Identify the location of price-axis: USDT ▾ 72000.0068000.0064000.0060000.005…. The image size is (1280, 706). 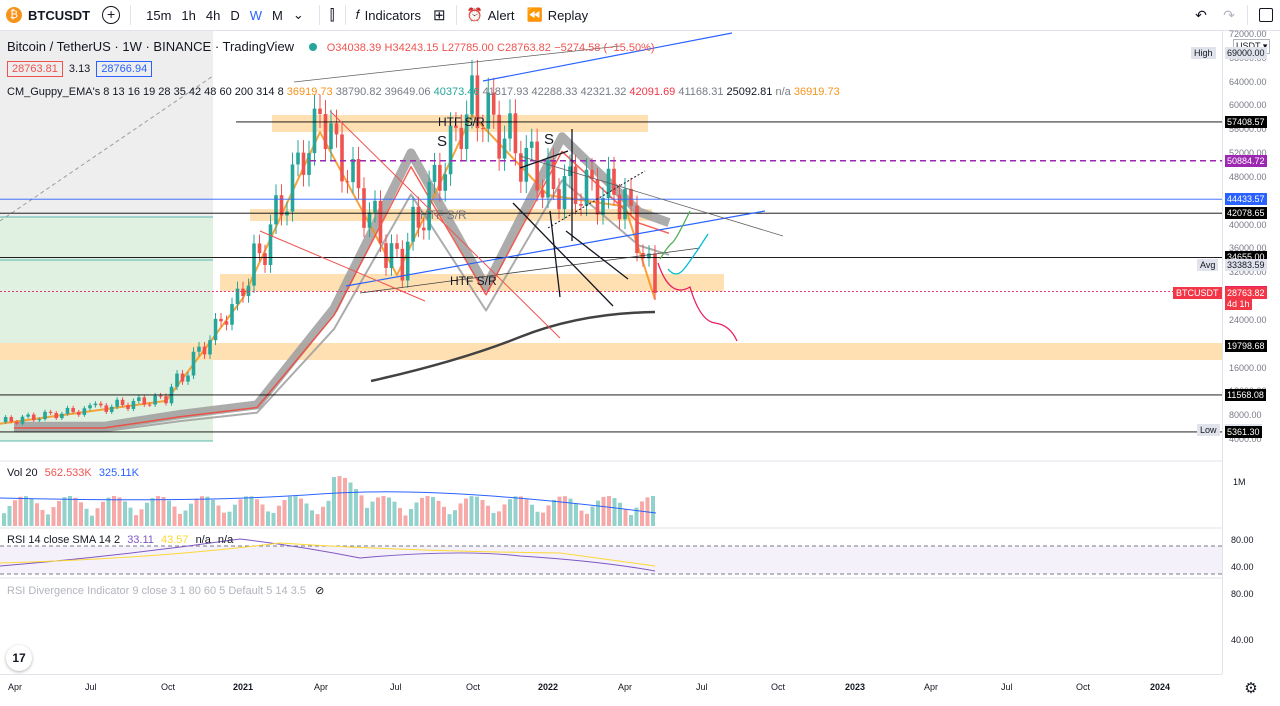
(1226, 351).